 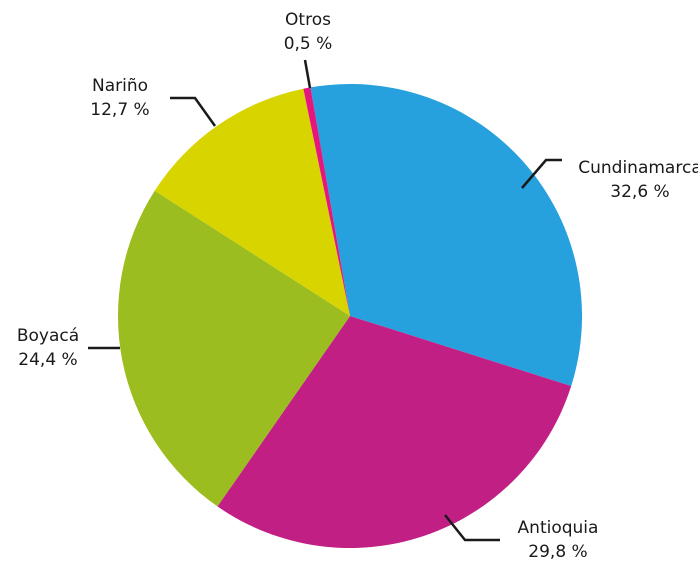 I want to click on slice-value-label: 0,5 %, so click(x=308, y=44).